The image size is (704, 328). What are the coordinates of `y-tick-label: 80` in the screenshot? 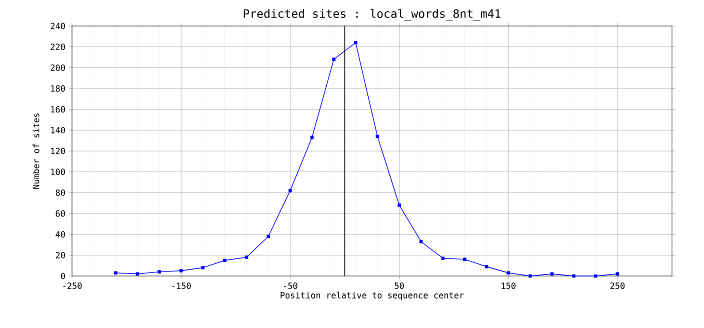 It's located at (60, 192).